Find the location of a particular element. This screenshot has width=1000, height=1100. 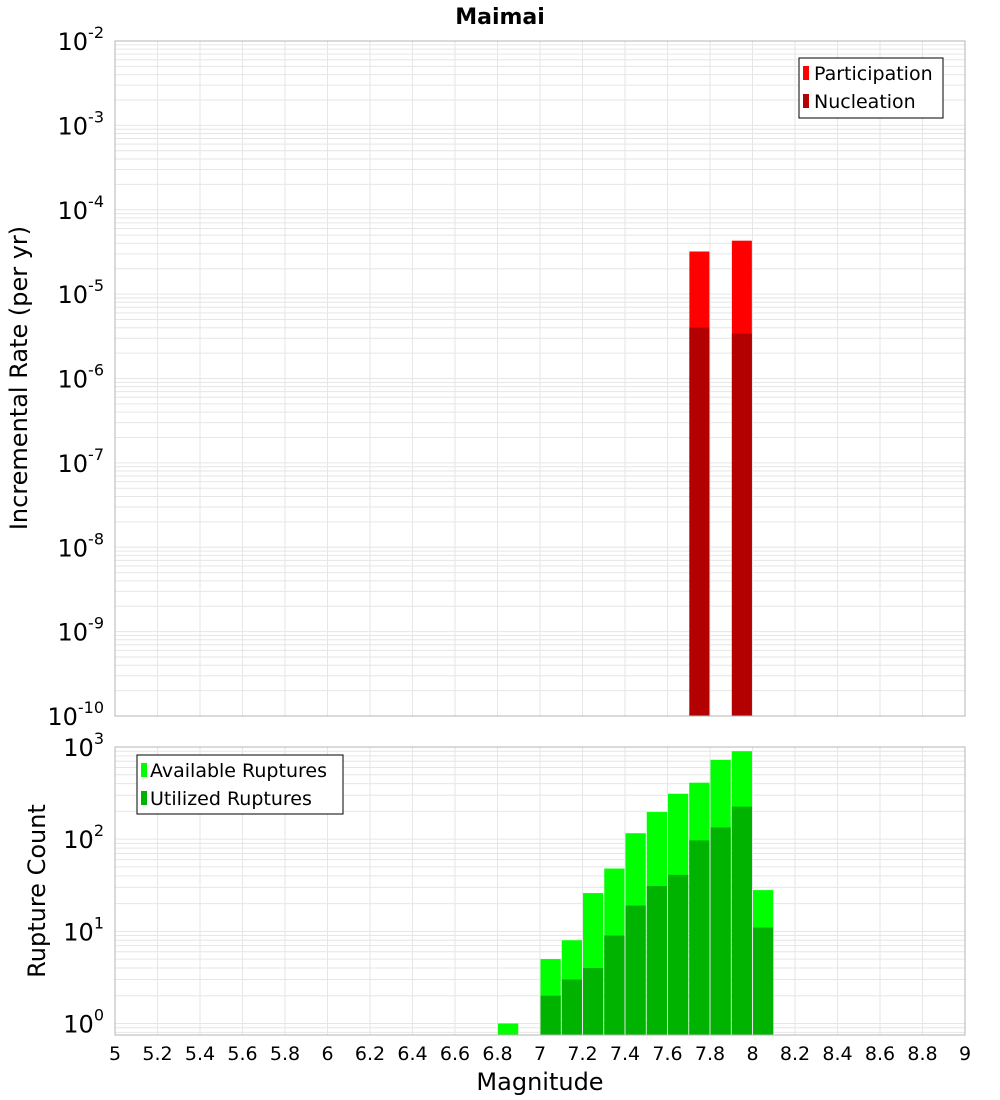

rate-y-tick-label: 10⁻² is located at coordinates (81, 39).